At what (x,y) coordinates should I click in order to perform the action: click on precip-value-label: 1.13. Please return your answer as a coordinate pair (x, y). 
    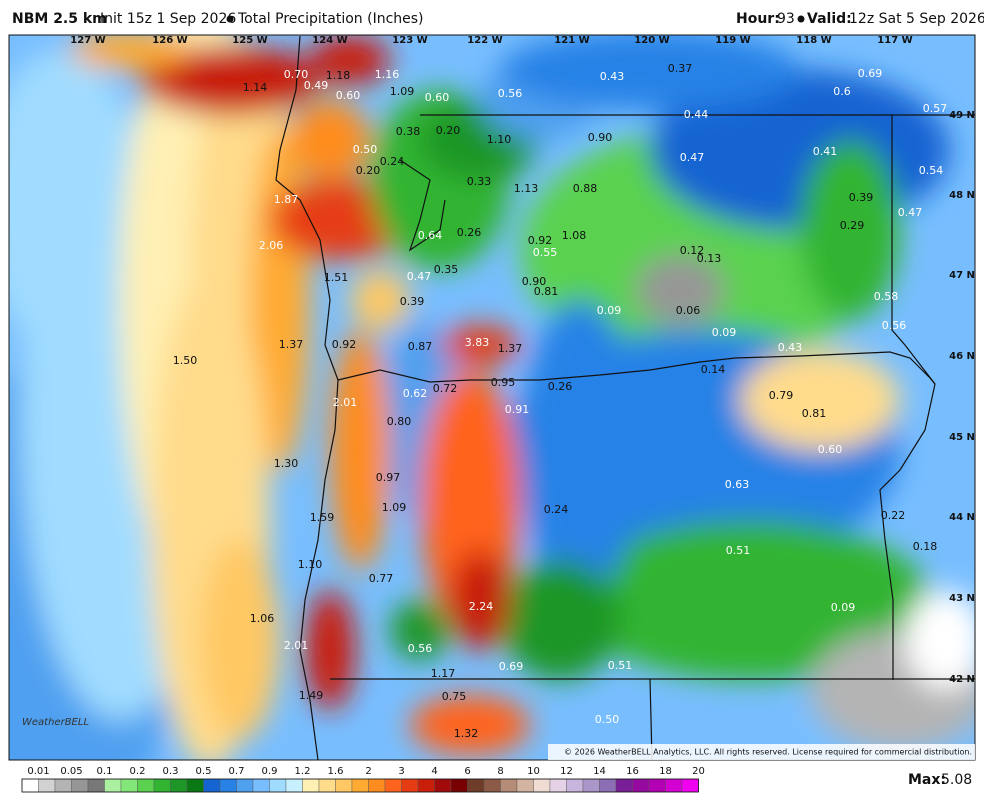
    Looking at the image, I should click on (526, 188).